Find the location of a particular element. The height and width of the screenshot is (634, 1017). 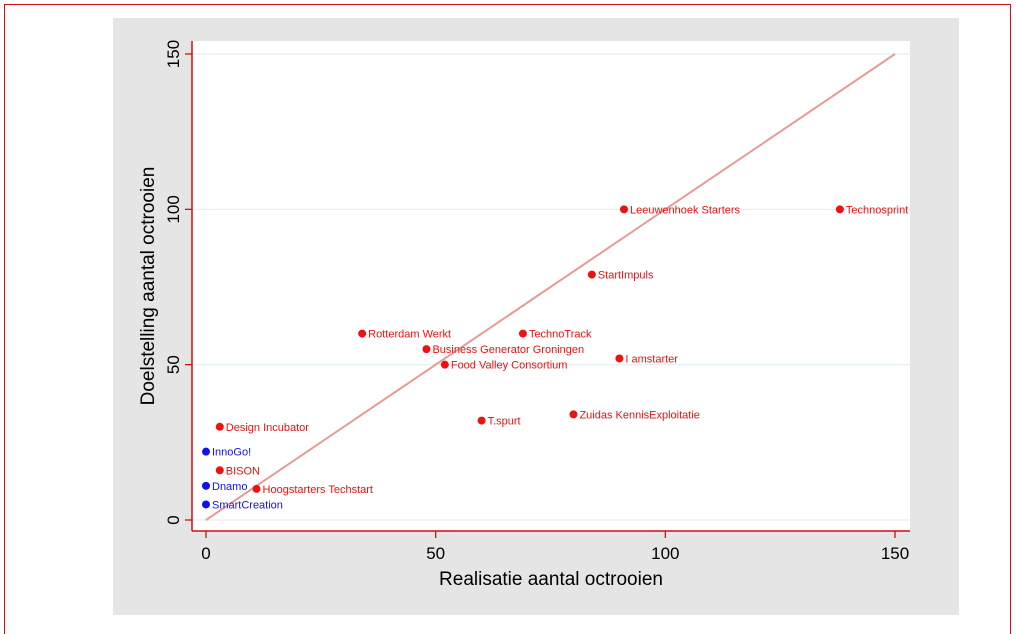

point-label: Rotterdam Werkt is located at coordinates (409, 335).